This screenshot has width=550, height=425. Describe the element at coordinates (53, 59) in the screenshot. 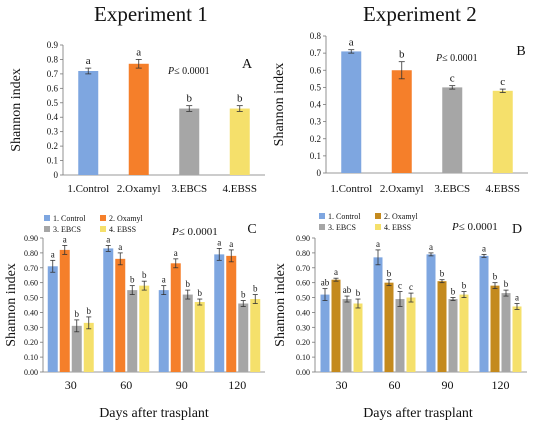

I see `panel-a-y-tick-label: 0.8` at that location.